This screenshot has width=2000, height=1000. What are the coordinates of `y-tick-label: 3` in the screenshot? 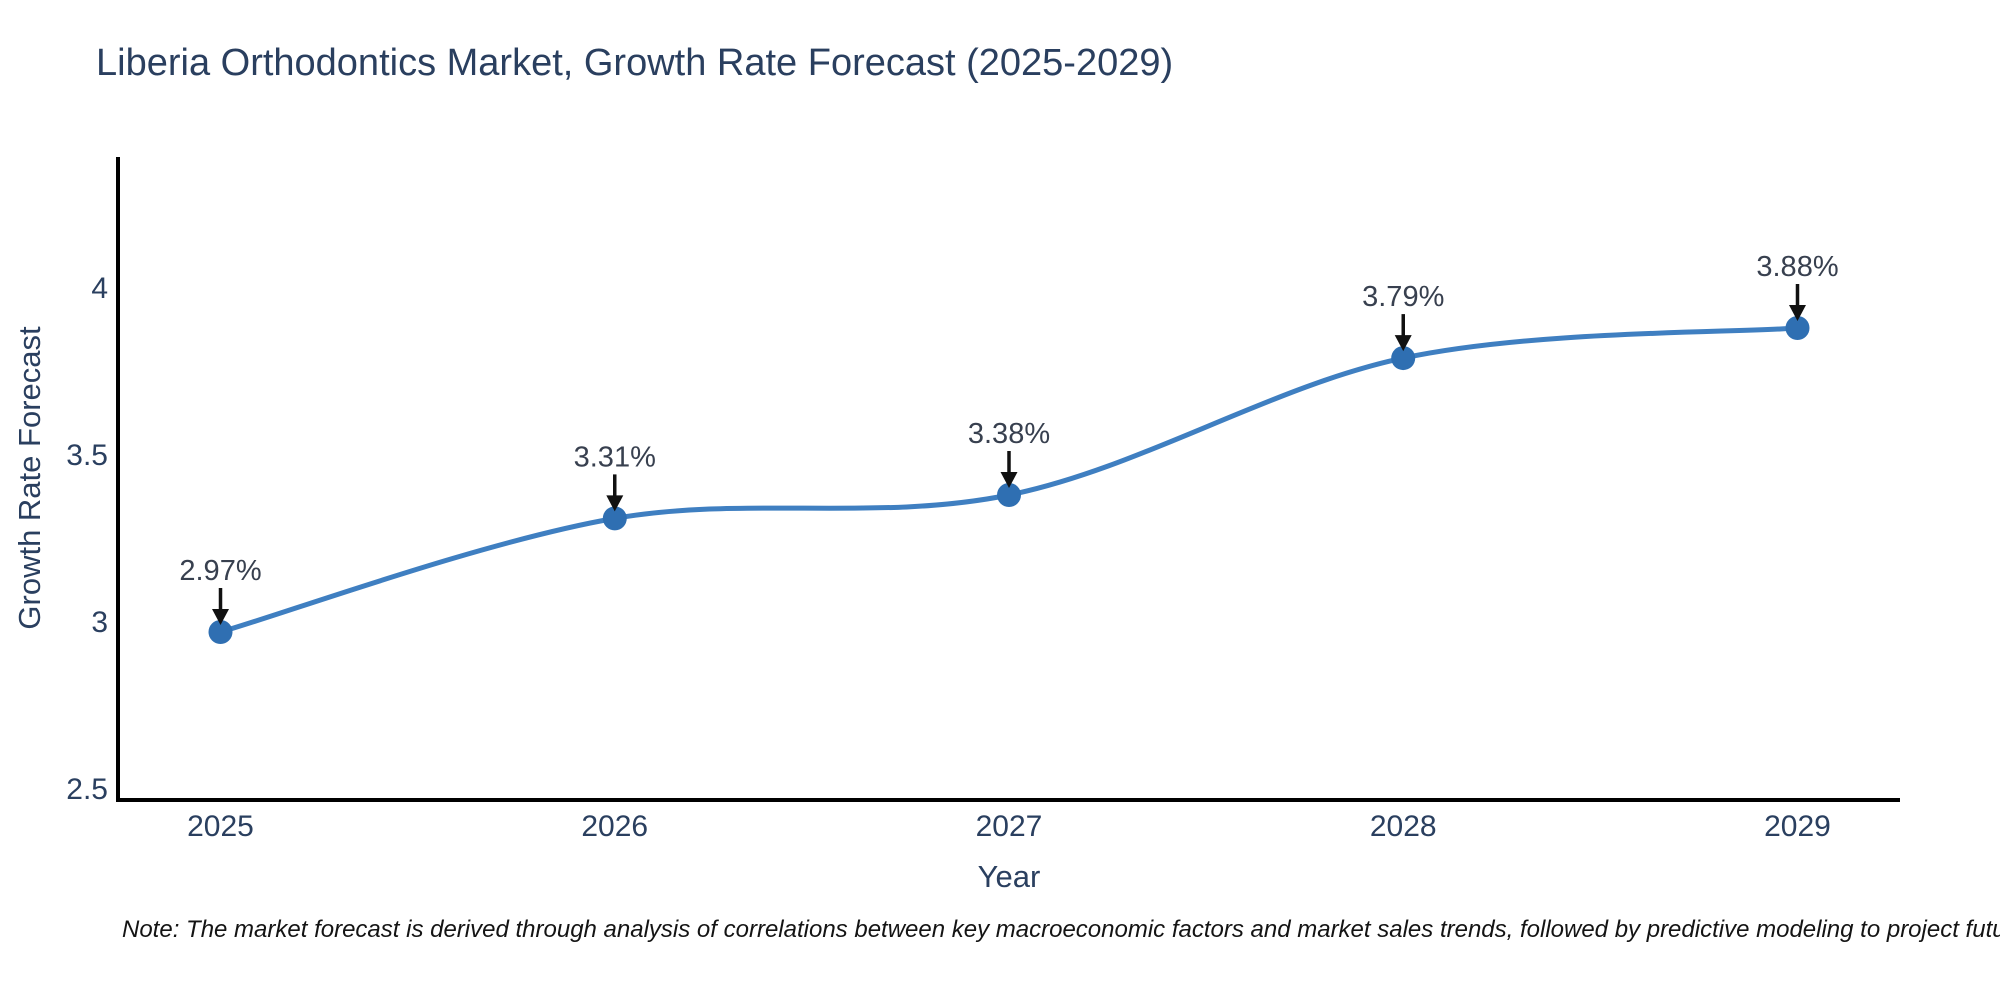 It's located at (99, 622).